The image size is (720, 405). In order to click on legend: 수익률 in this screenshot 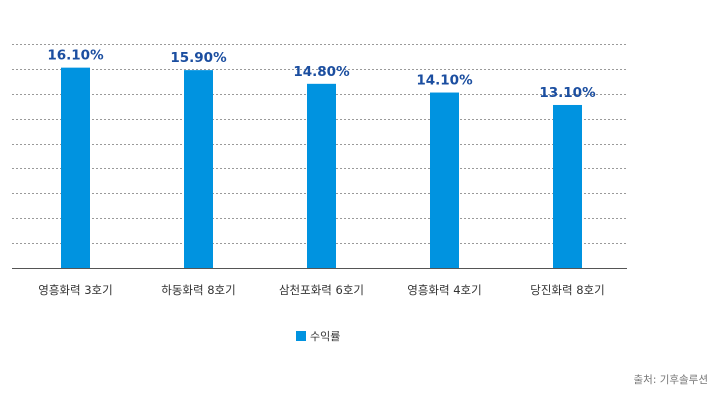, I will do `click(318, 336)`.